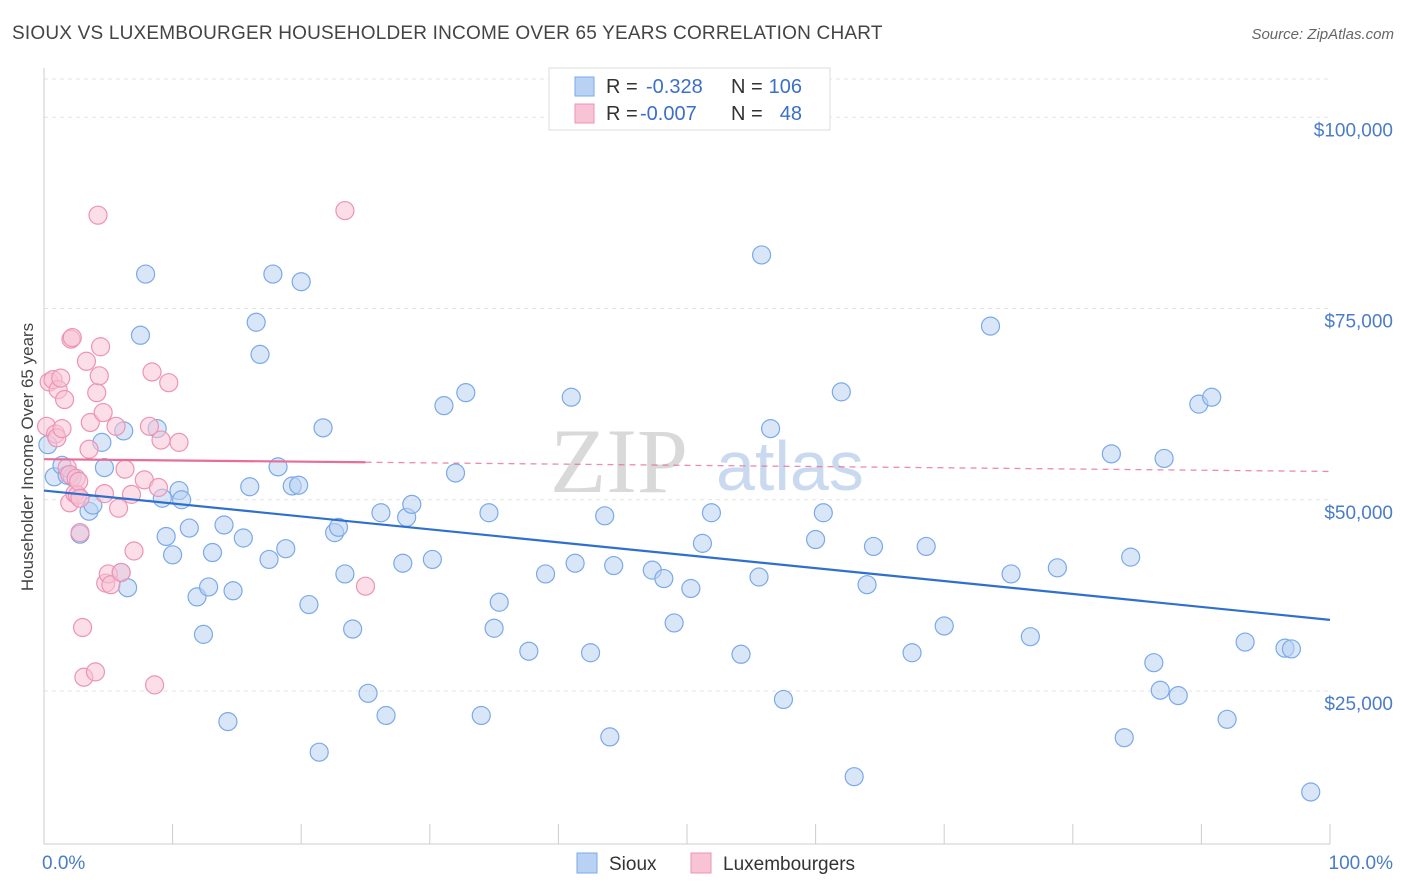 Image resolution: width=1406 pixels, height=892 pixels. What do you see at coordinates (687, 555) in the screenshot?
I see `sioux-trend-line` at bounding box center [687, 555].